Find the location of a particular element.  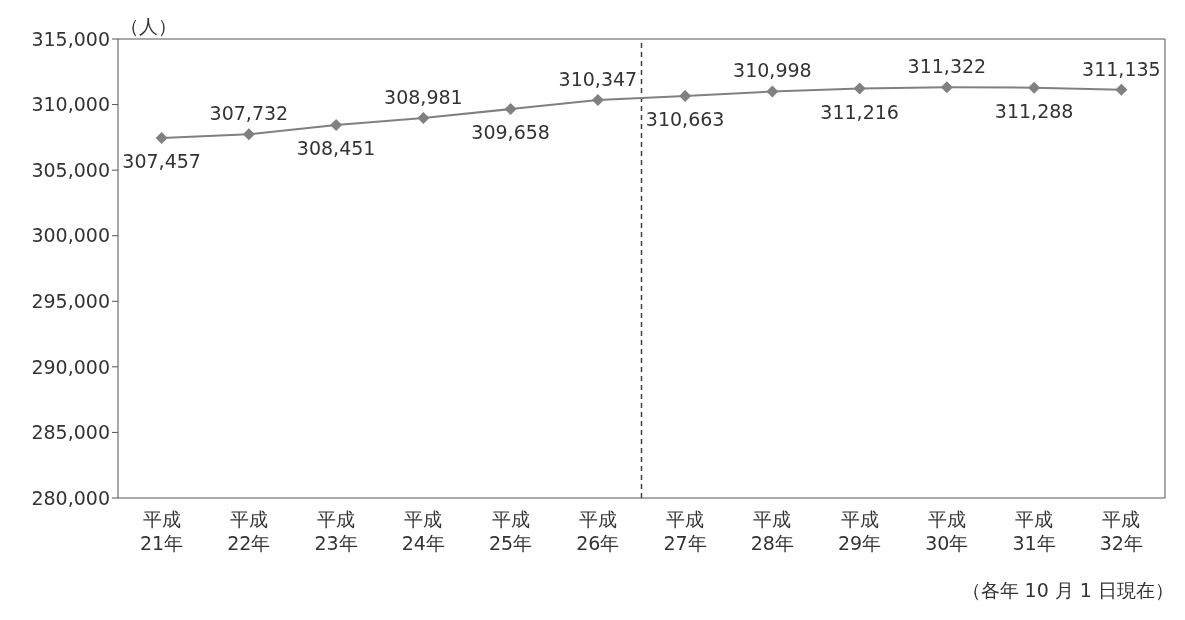

x-tick-label: 平成 21年 is located at coordinates (162, 531).